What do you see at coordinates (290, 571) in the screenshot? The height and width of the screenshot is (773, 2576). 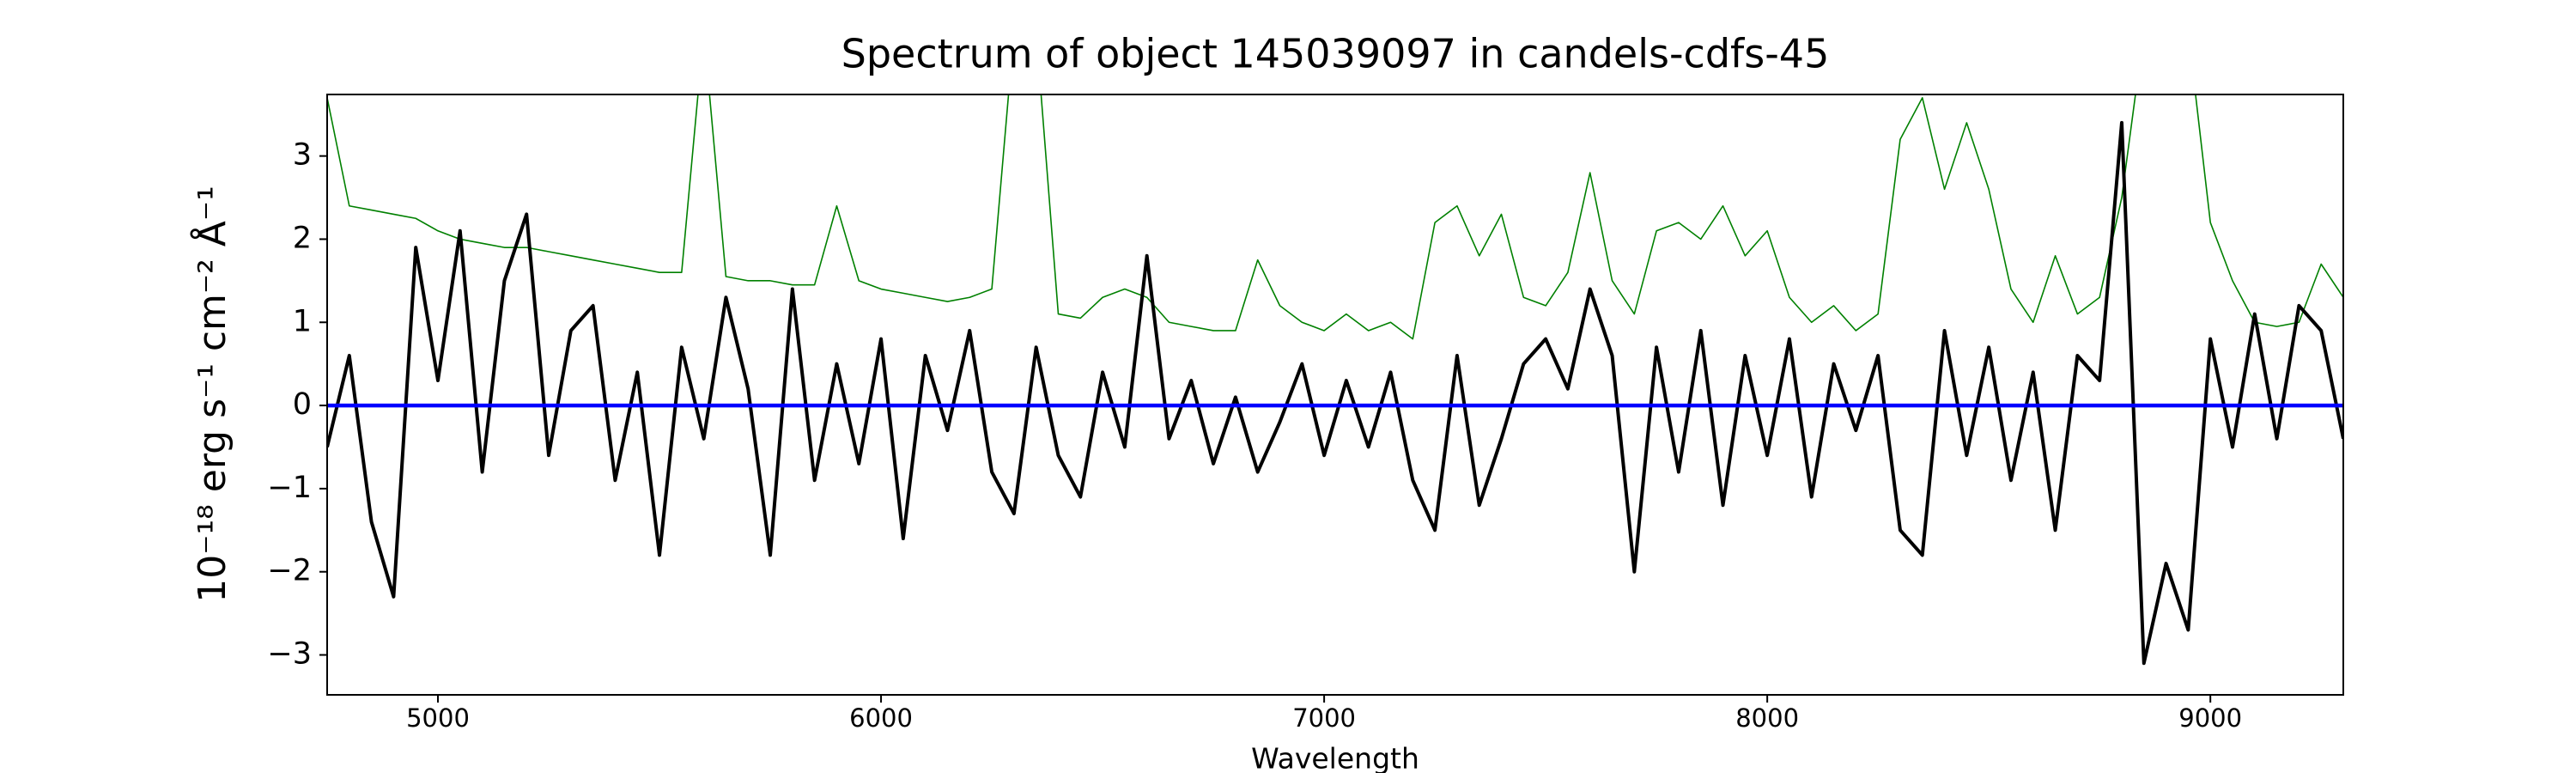 I see `y-tick-label: −2` at bounding box center [290, 571].